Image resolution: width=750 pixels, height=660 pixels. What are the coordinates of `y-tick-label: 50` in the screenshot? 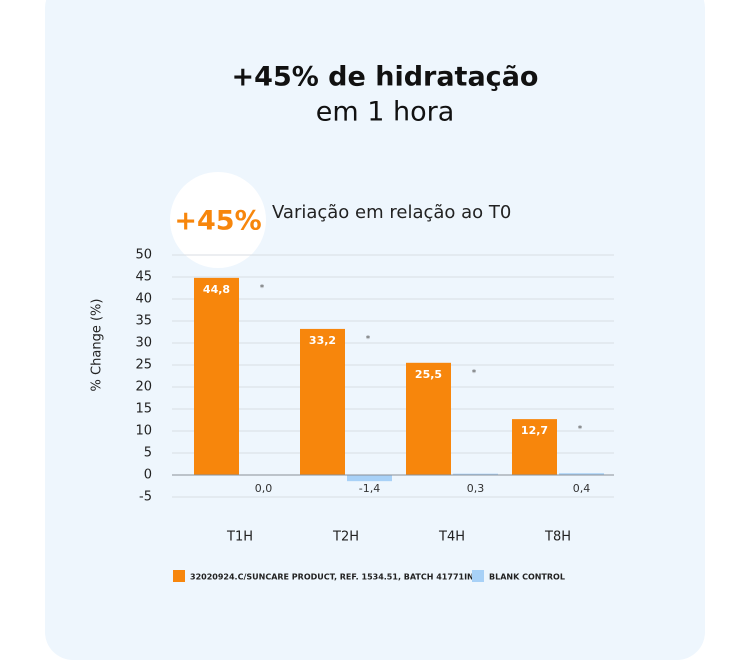 It's located at (143, 255).